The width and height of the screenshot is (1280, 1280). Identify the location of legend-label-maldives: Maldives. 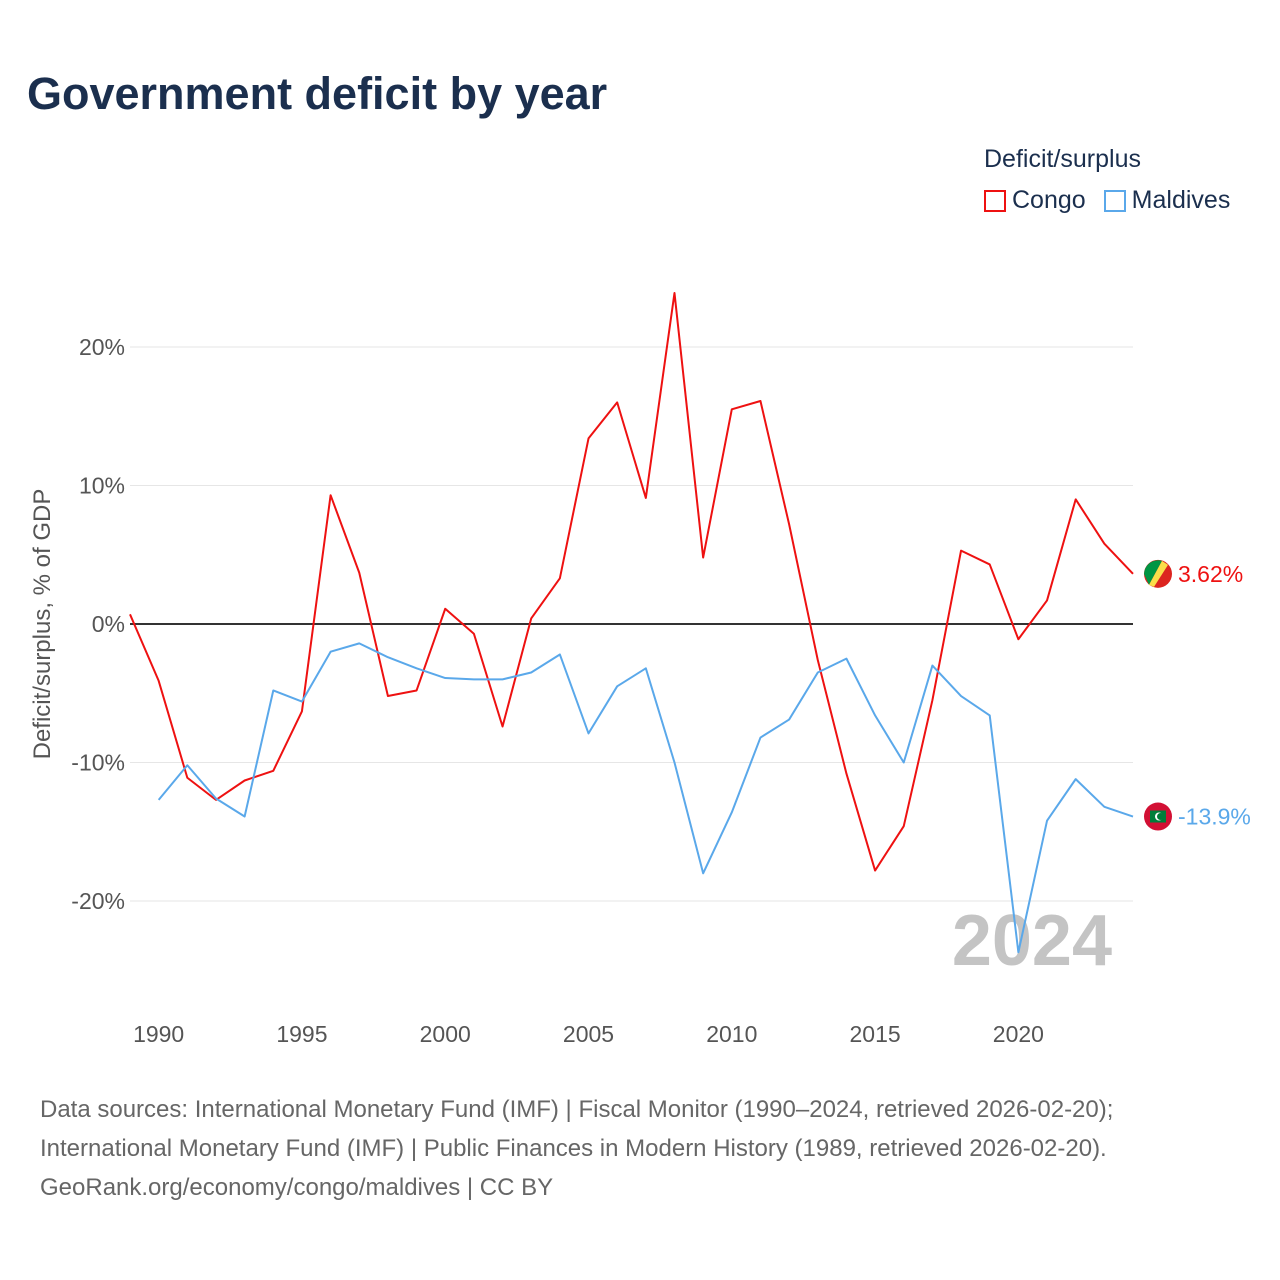
(1181, 200).